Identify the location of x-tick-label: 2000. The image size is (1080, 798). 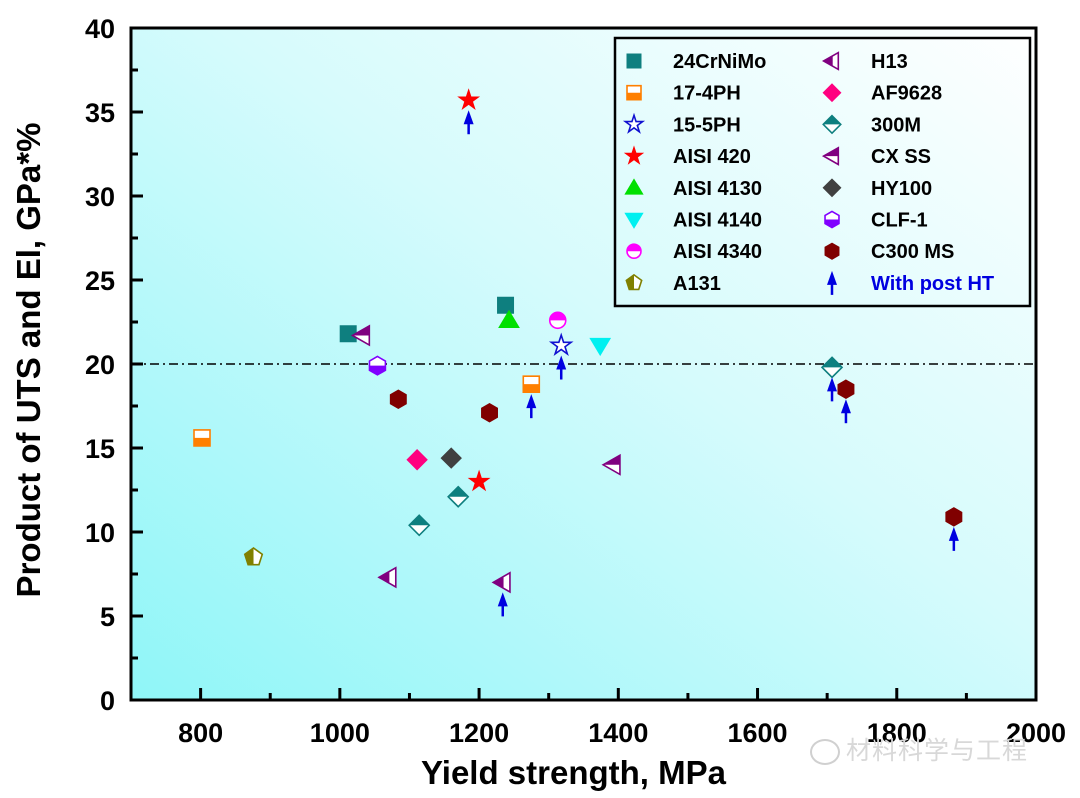
(1036, 733).